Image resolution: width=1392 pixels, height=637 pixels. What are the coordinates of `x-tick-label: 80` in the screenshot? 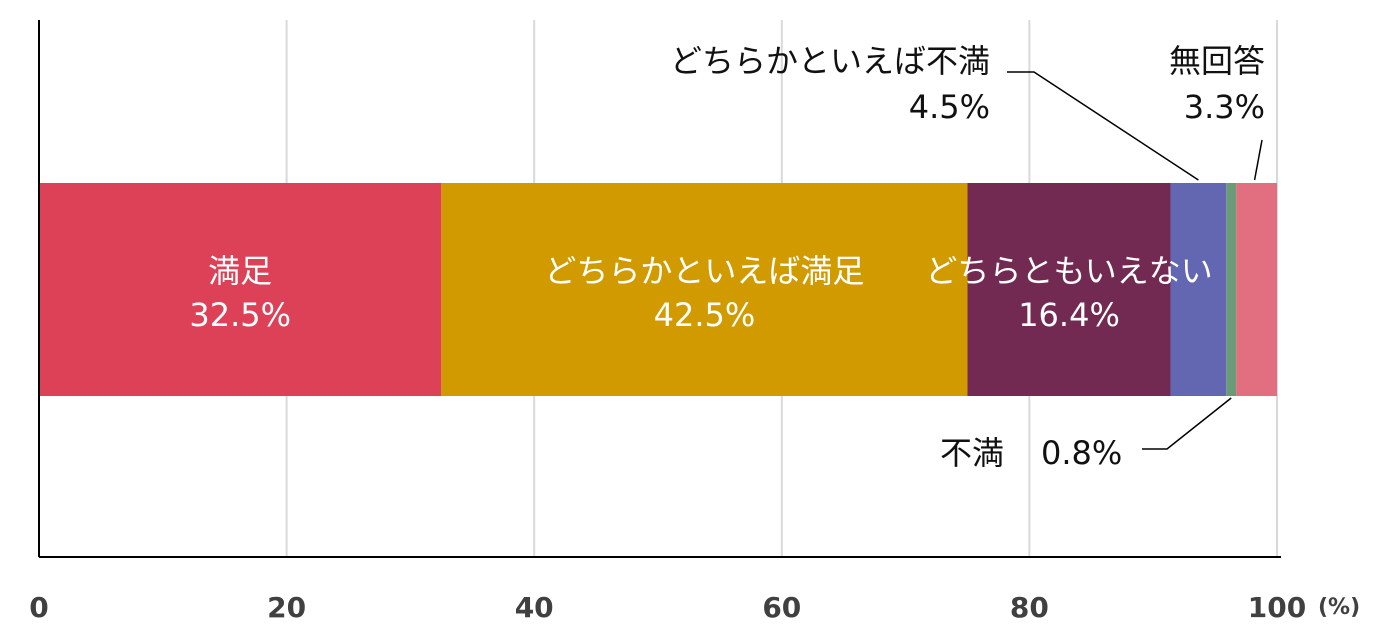 It's located at (1029, 607).